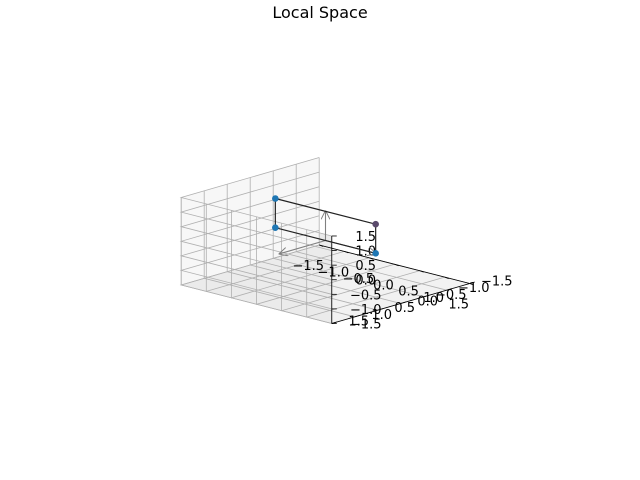 The width and height of the screenshot is (640, 480). I want to click on y-tick-label: 1.0, so click(381, 315).